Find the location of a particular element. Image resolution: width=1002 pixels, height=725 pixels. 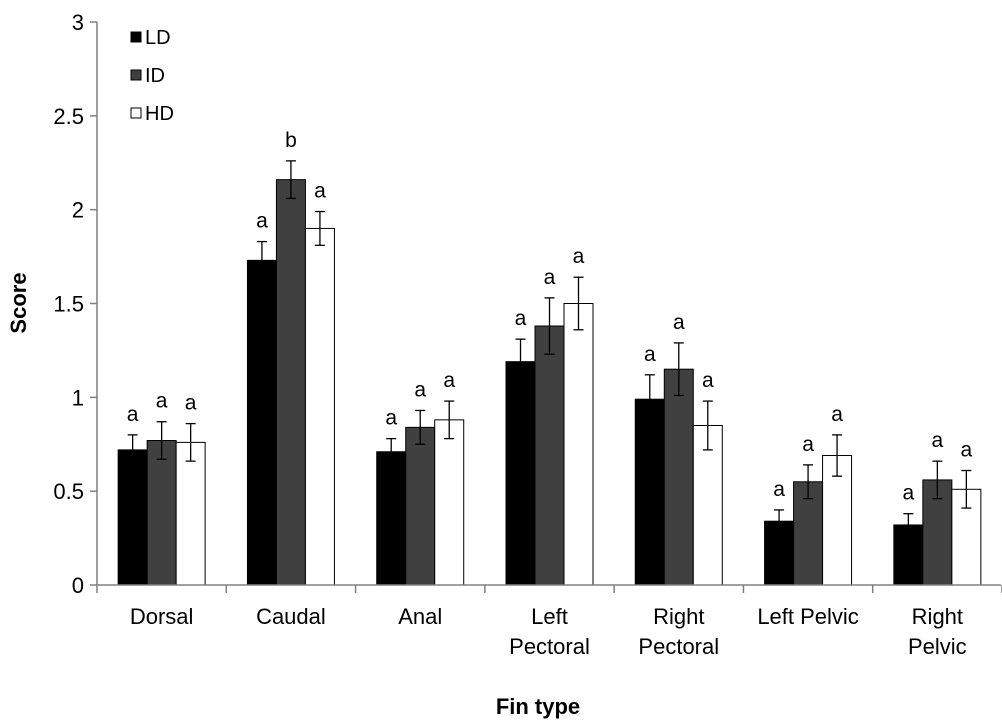

y-tick-label: 1.5 is located at coordinates (68, 304).